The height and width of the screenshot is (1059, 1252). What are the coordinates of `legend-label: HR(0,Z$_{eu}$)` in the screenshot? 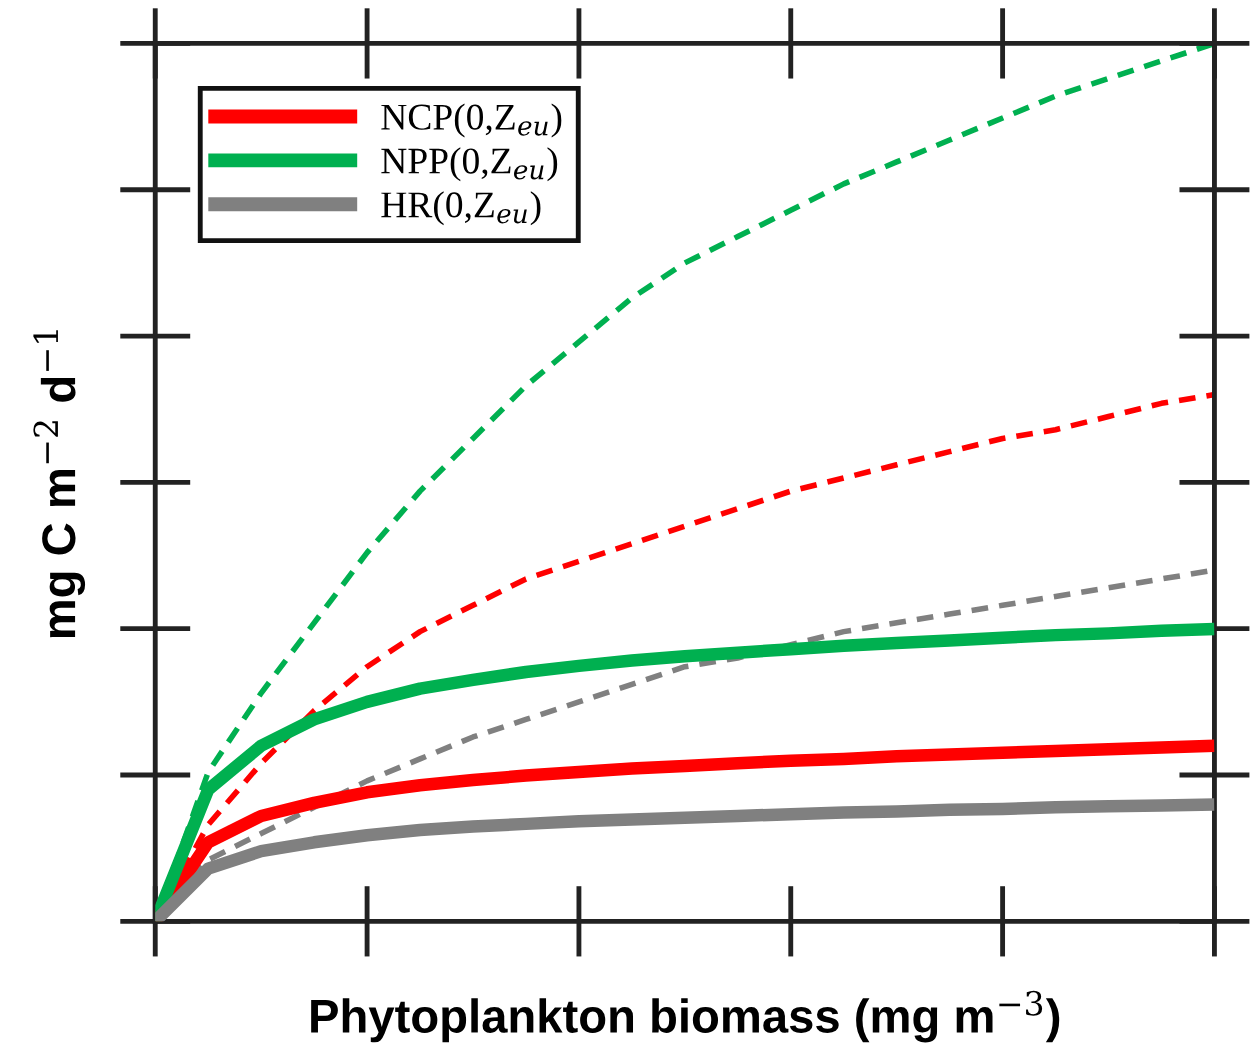 It's located at (461, 208).